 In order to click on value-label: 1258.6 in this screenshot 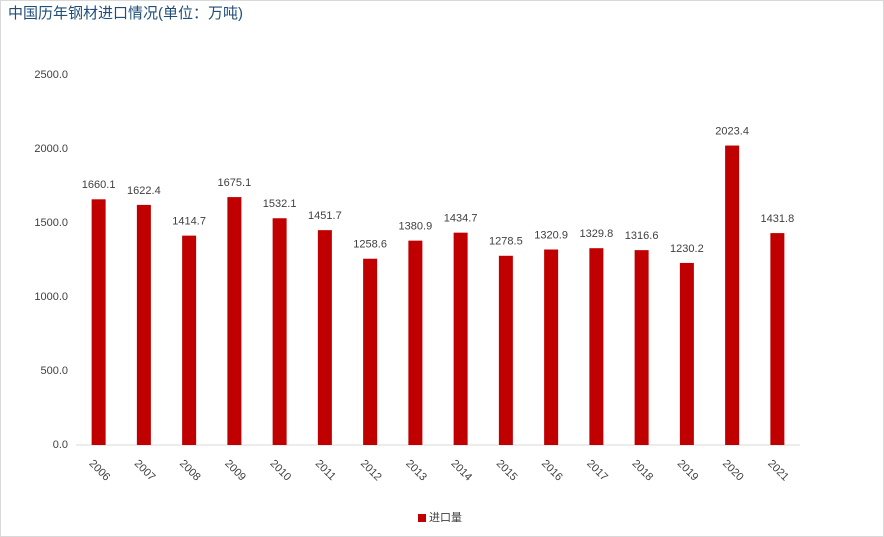, I will do `click(370, 245)`.